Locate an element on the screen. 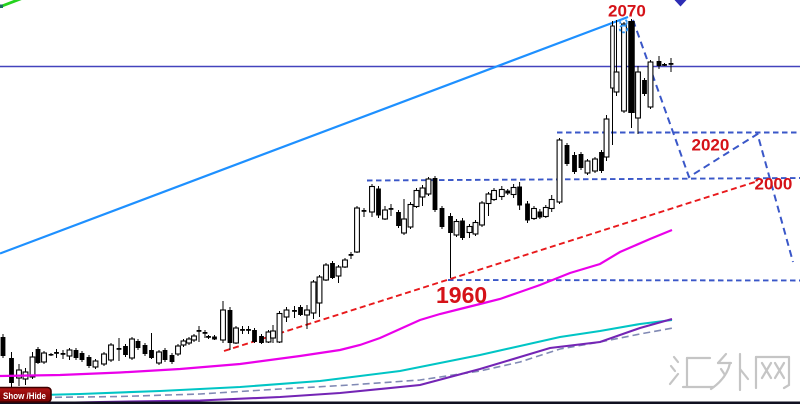  svg-text: 2070 is located at coordinates (627, 11).